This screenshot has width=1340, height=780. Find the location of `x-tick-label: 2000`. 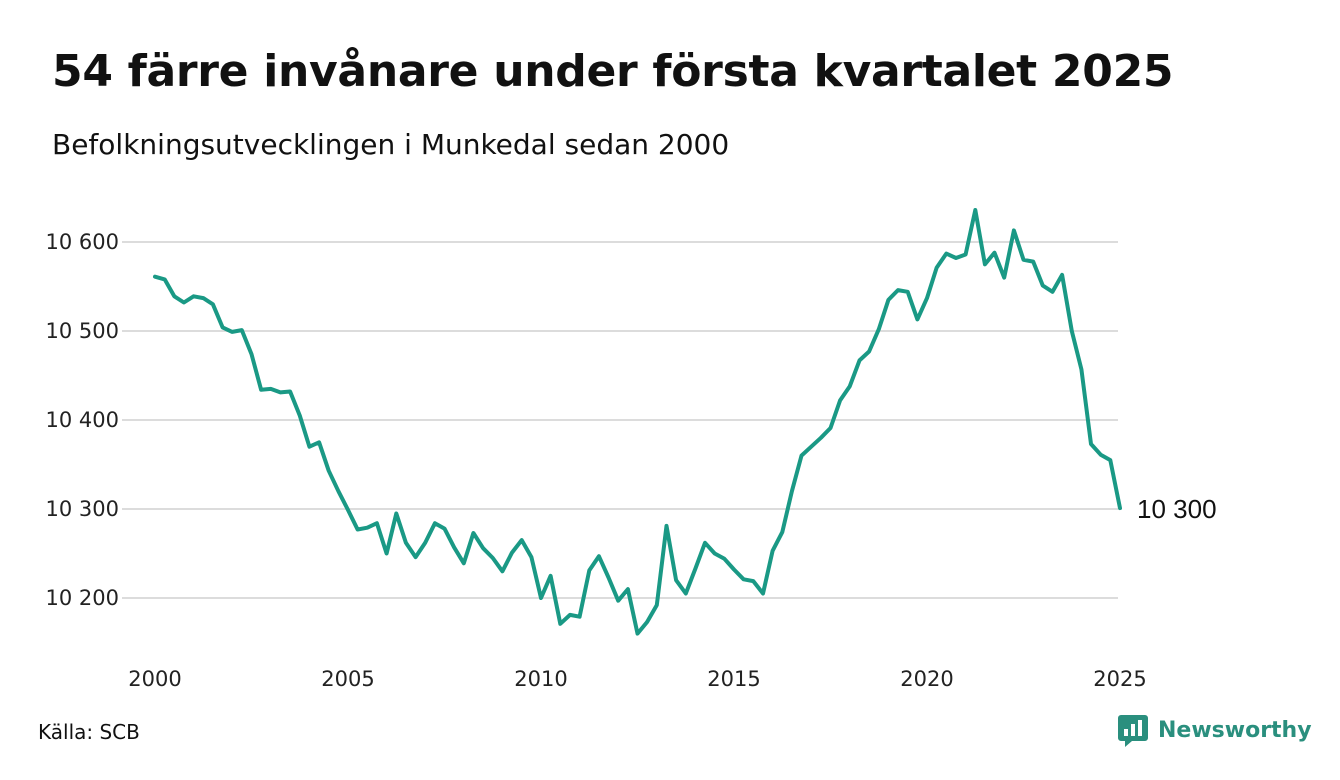

x-tick-label: 2000 is located at coordinates (154, 679).